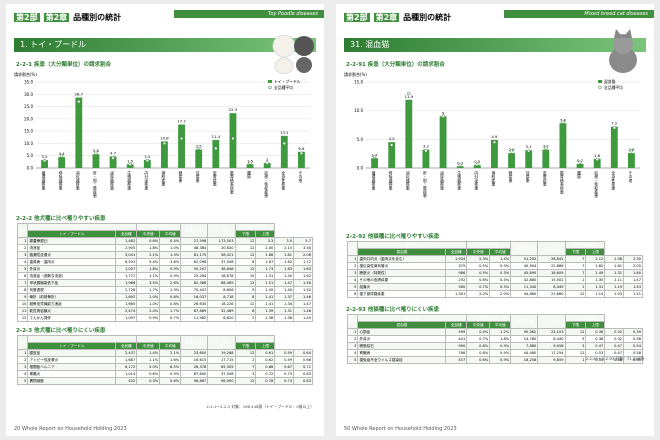 Image resolution: width=660 pixels, height=440 pixels. What do you see at coordinates (495, 252) in the screenshot?
I see `header-row: 混血猫 全品種 中央値 平均値 下限 上限` at bounding box center [495, 252].